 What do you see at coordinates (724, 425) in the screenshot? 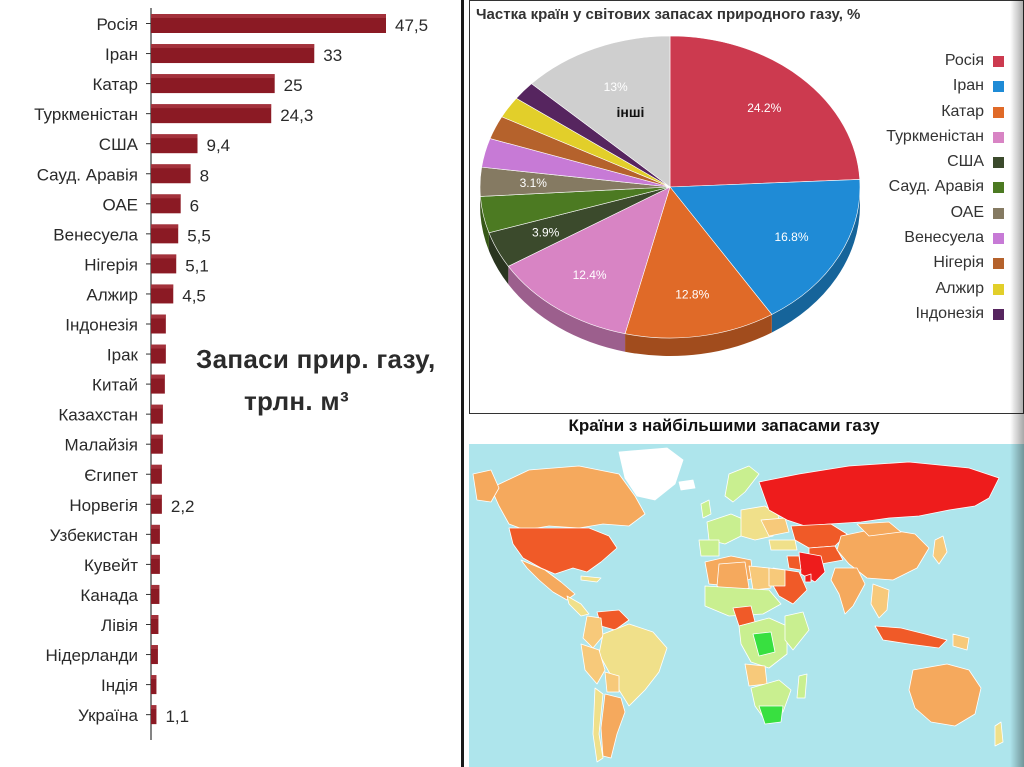
I see `map-title: Країни з найбільшими запасами газу` at bounding box center [724, 425].